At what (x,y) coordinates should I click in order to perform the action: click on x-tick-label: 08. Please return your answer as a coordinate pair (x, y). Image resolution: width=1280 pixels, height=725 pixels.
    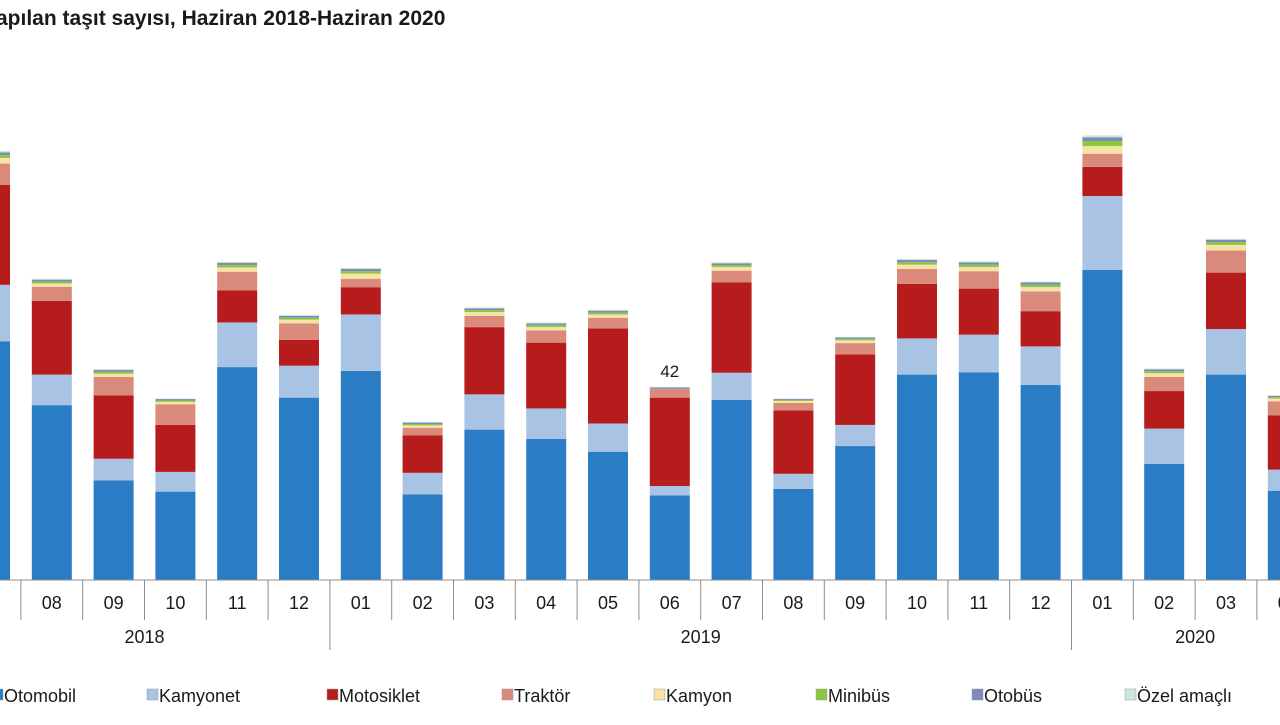
    Looking at the image, I should click on (52, 603).